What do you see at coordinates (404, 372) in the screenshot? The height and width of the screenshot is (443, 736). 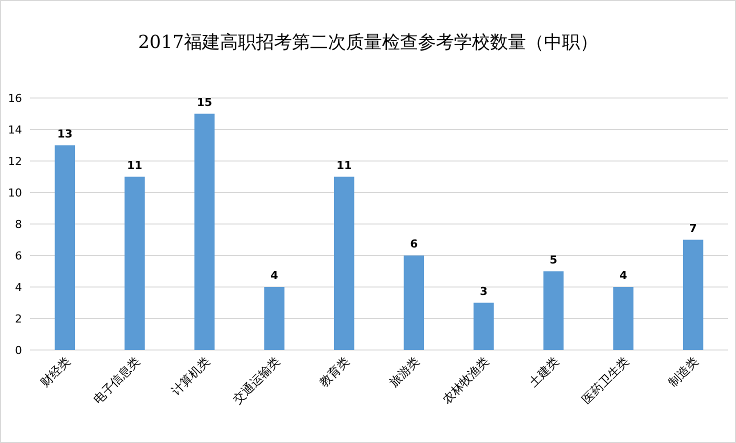 I see `x-tick-label: 旅游类` at bounding box center [404, 372].